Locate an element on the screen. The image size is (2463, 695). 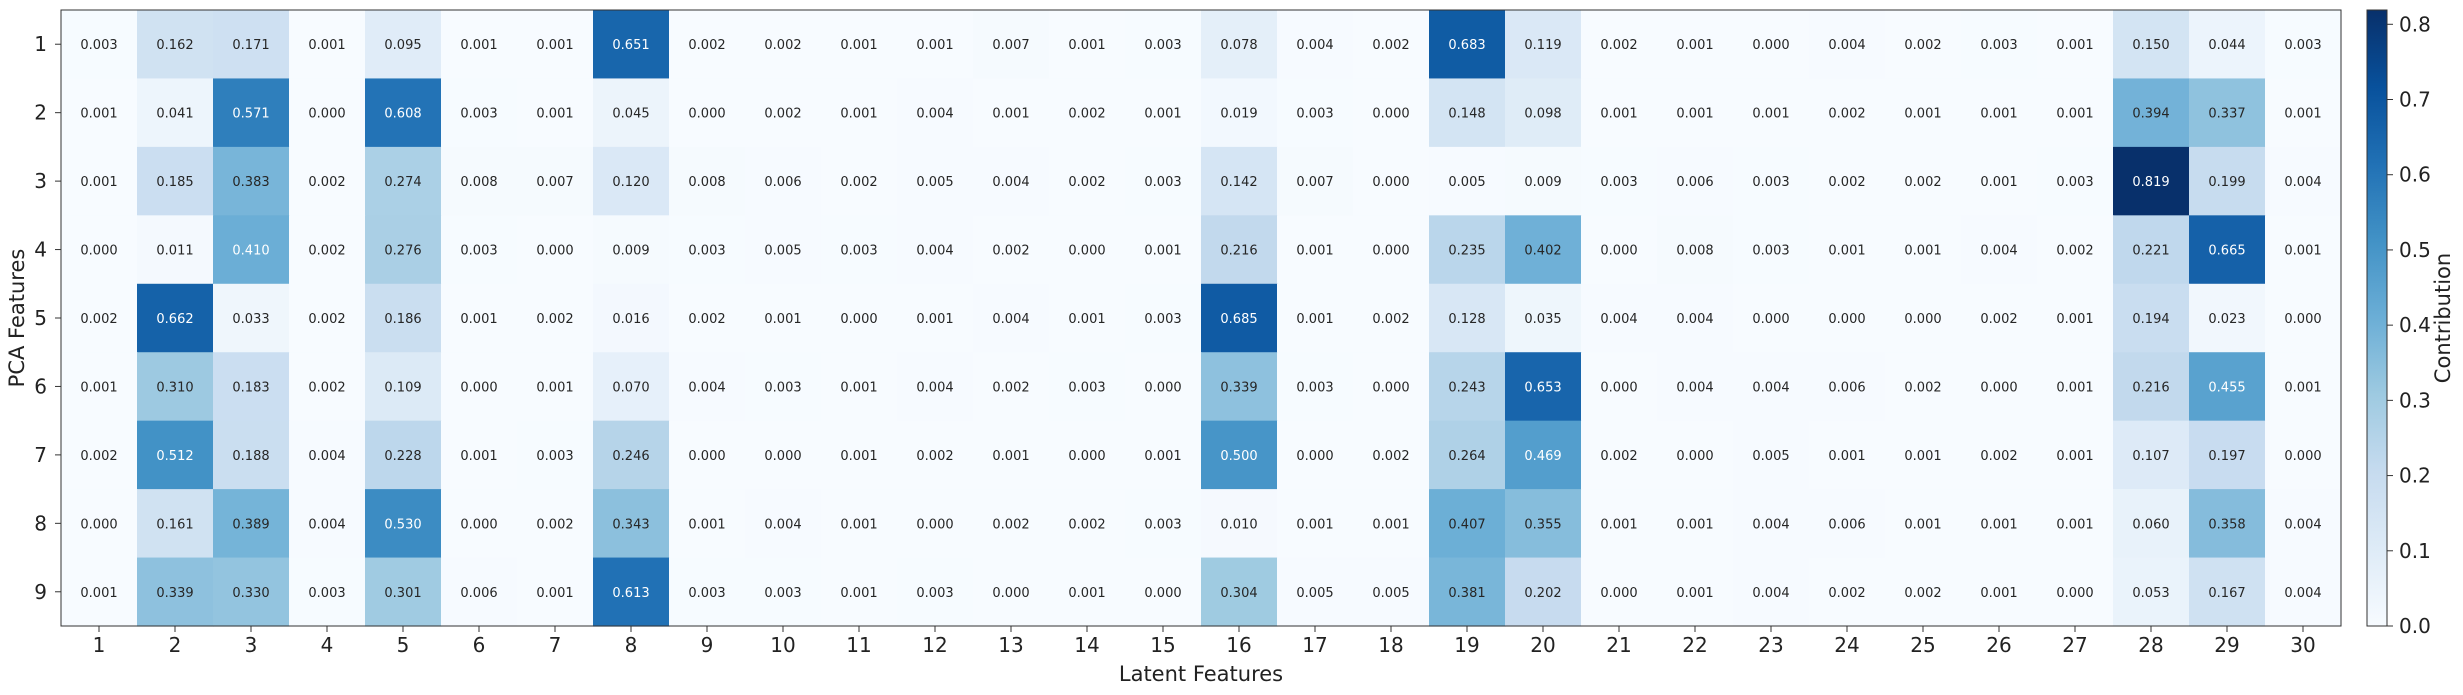
y-tick-label: 8 is located at coordinates (40, 523).